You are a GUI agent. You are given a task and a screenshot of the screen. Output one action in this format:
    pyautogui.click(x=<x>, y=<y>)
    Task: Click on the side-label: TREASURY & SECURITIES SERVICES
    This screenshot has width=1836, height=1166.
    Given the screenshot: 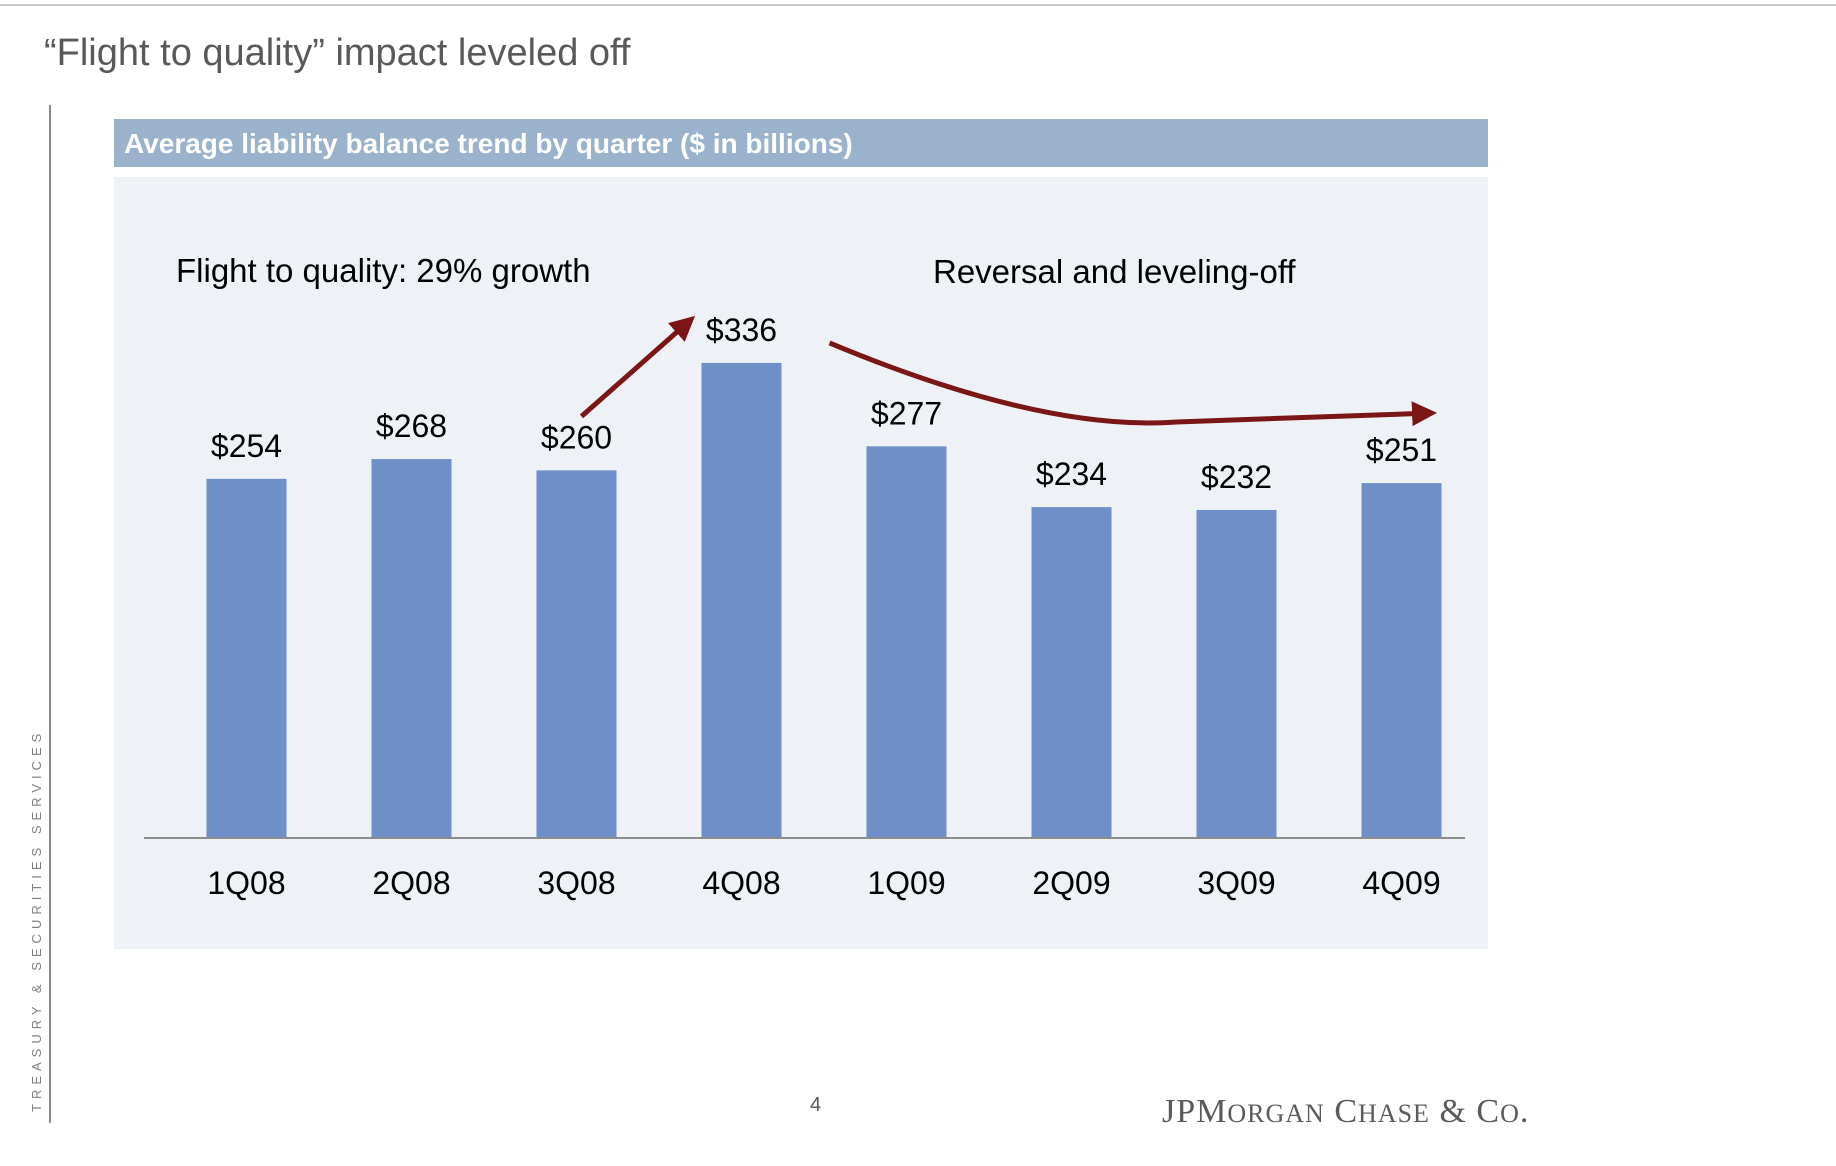 What is the action you would take?
    pyautogui.click(x=36, y=920)
    